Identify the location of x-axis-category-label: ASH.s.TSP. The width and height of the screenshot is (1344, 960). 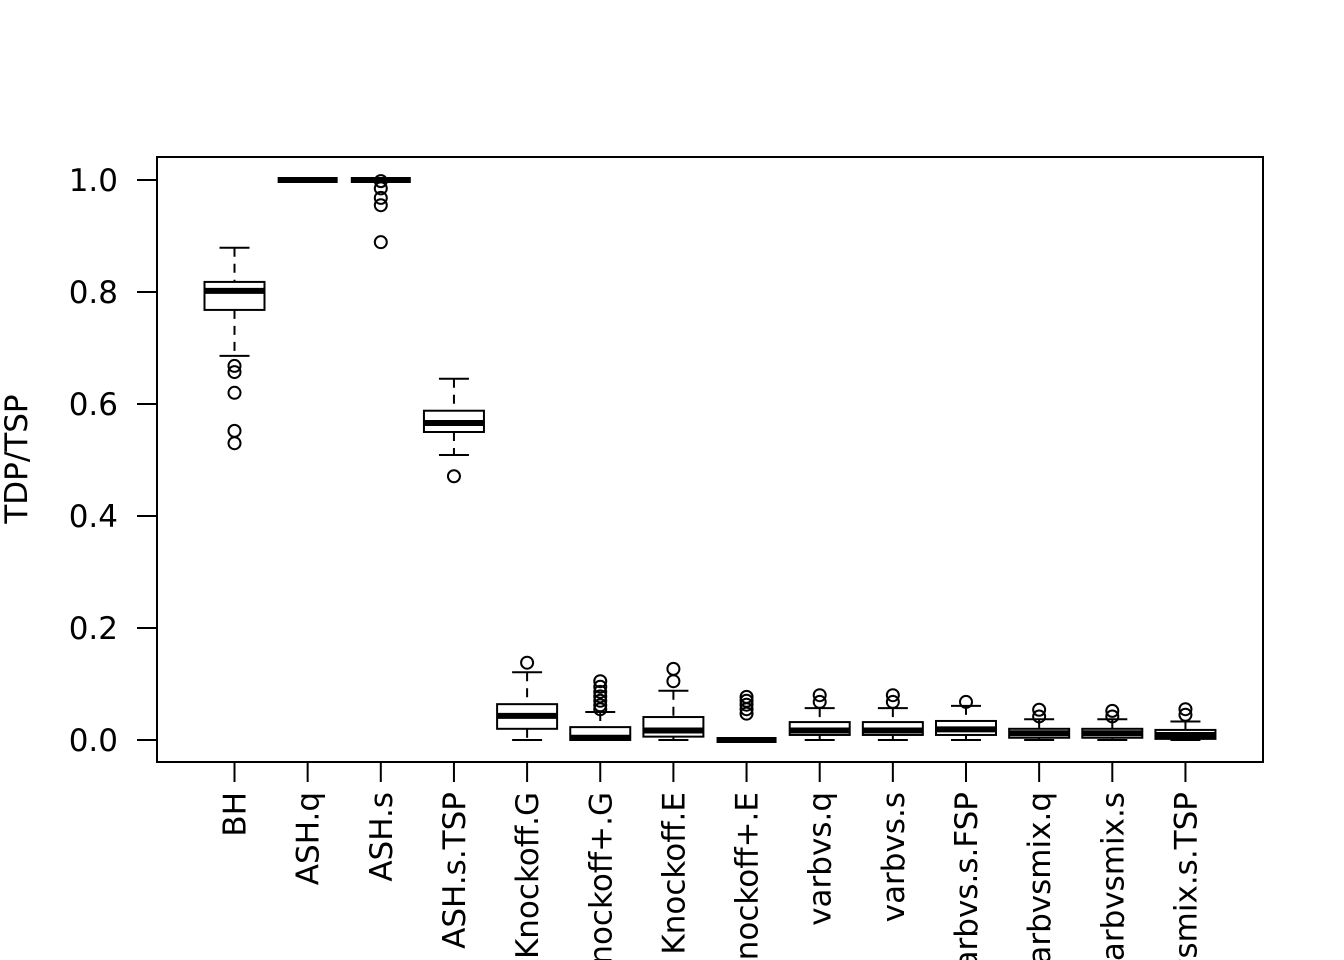
(455, 870).